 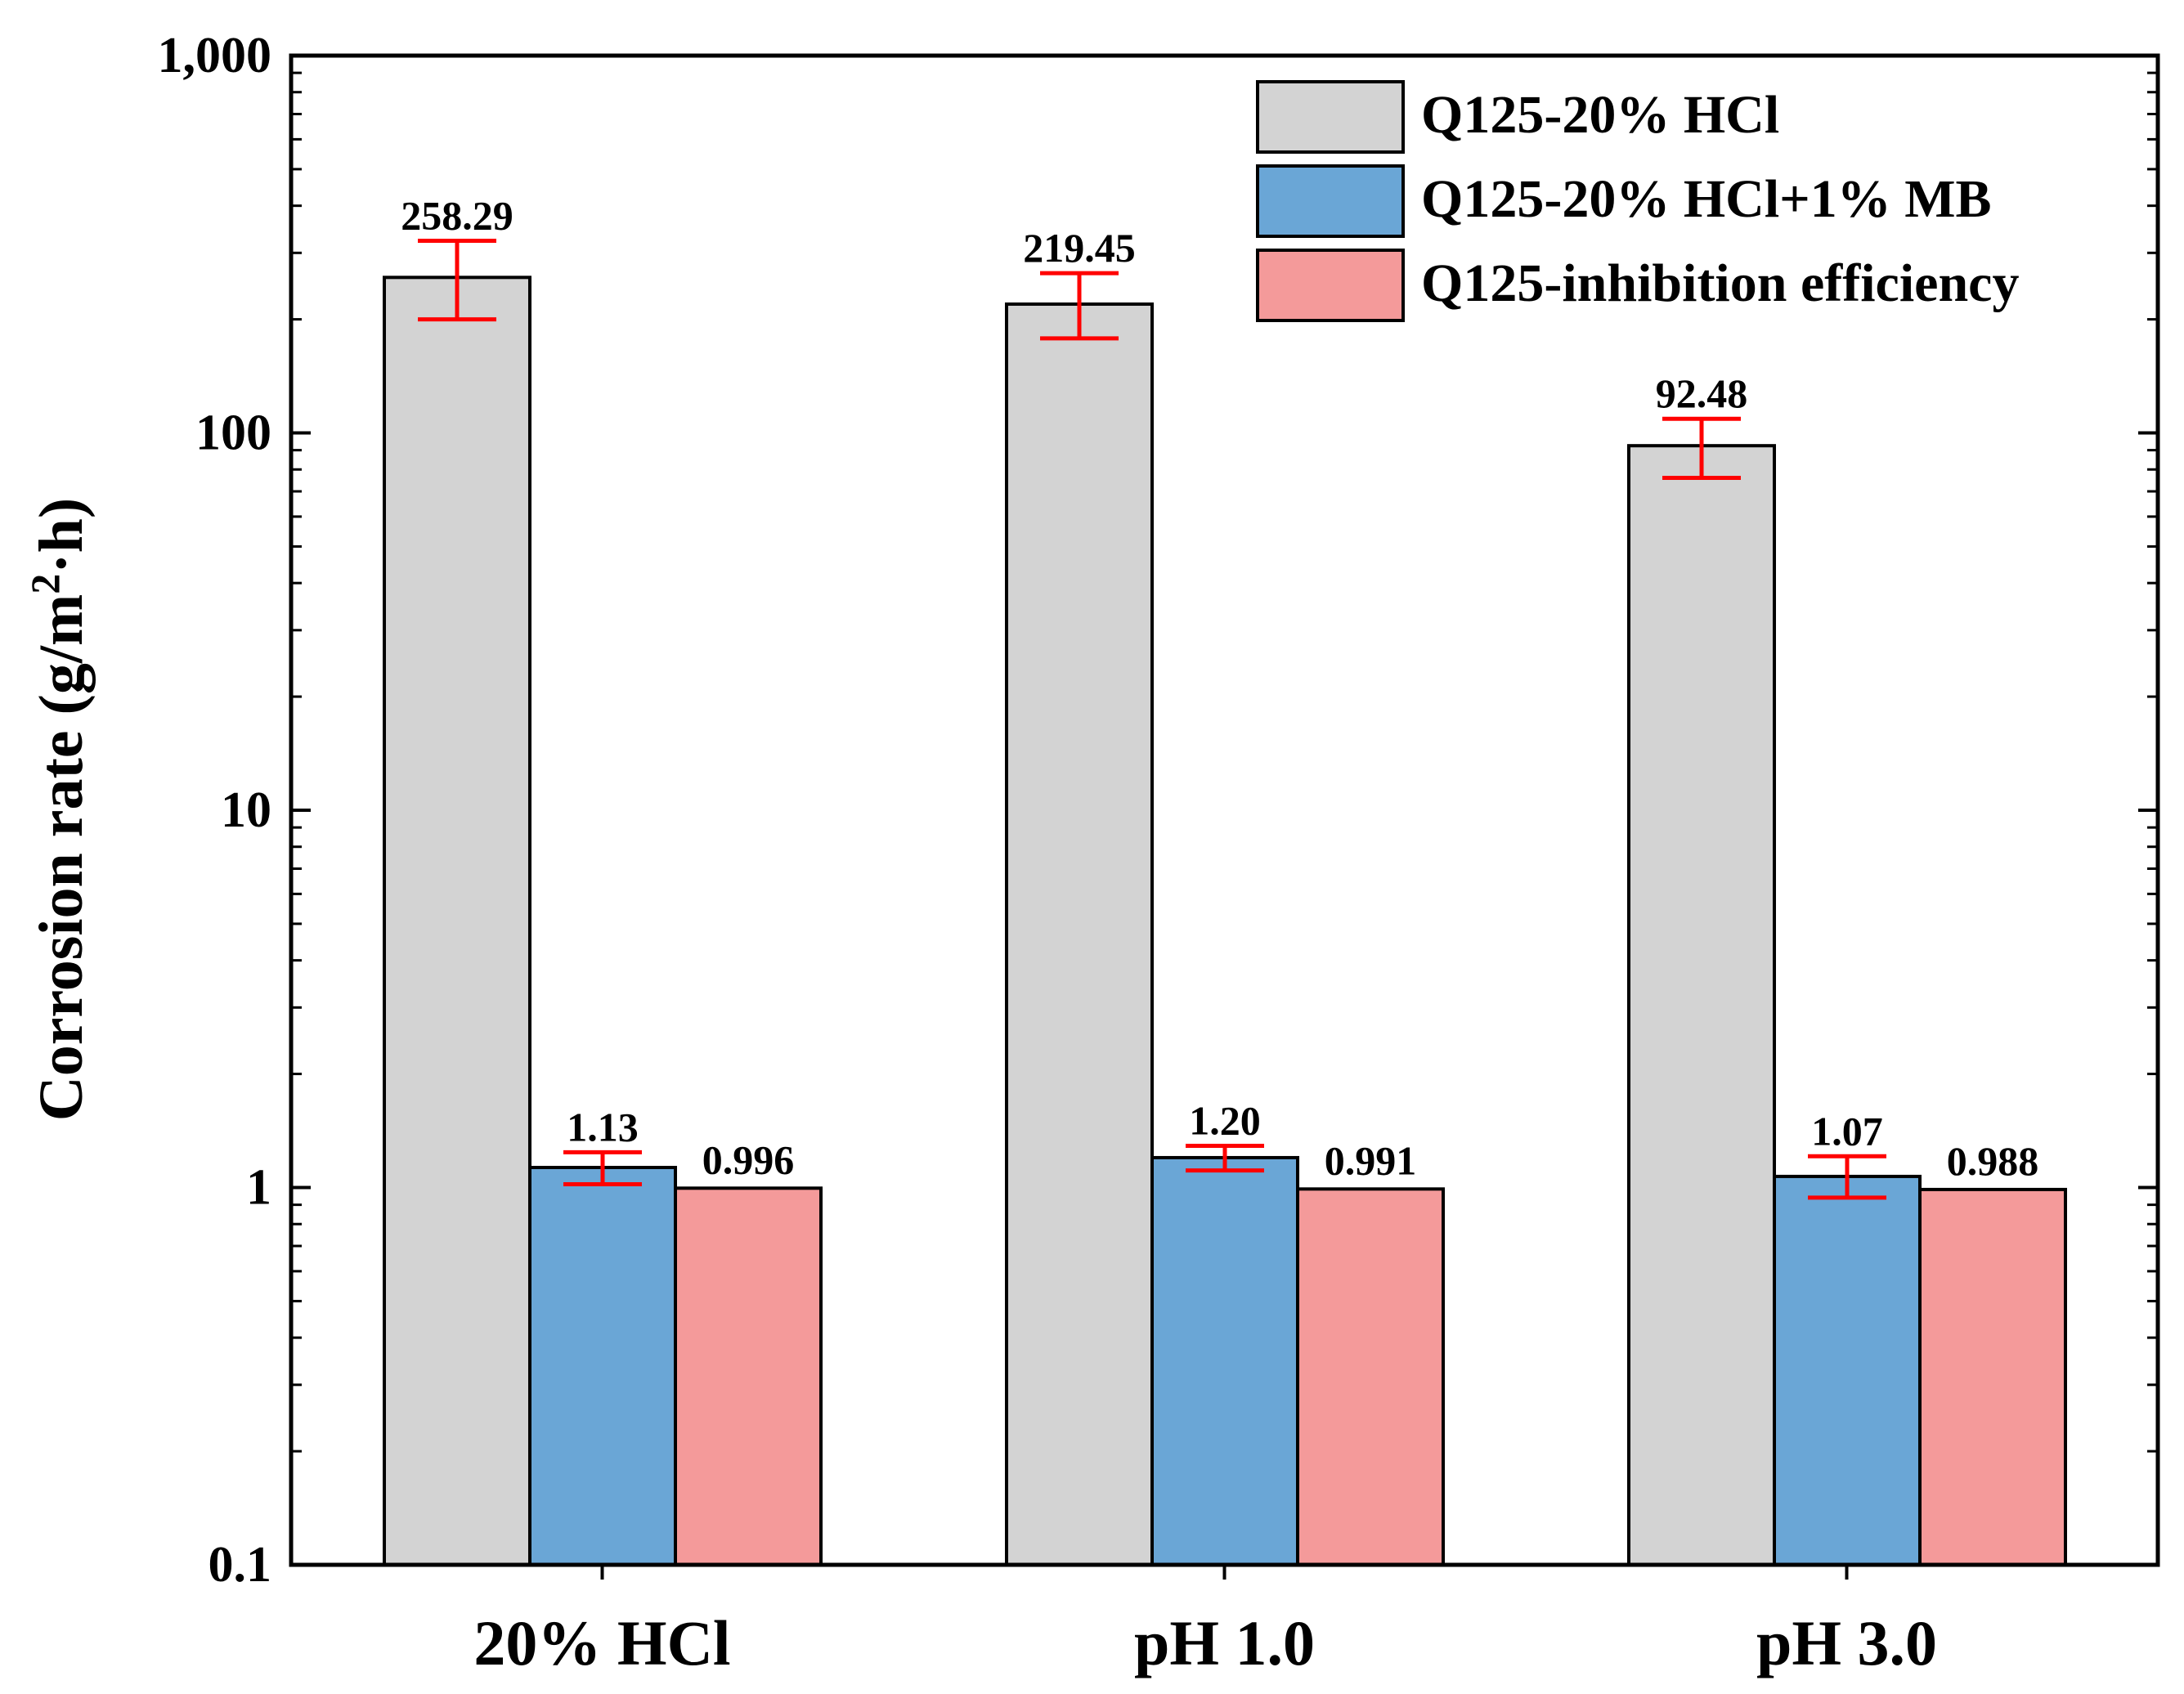 I want to click on data-label-3-1: 0.996, so click(x=748, y=1159).